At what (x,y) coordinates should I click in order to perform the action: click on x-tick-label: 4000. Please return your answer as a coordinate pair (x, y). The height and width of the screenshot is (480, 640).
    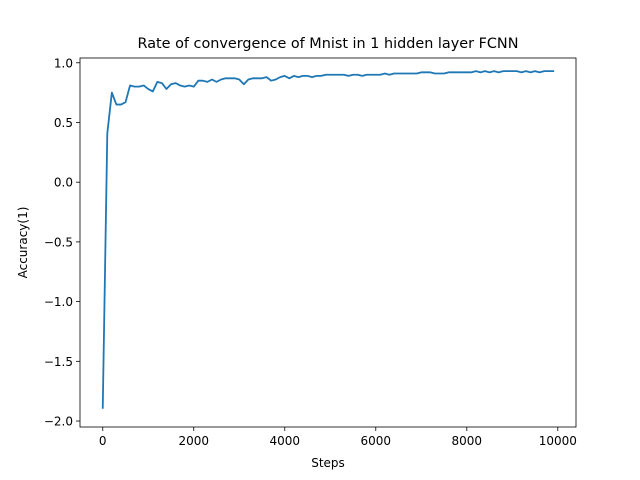
    Looking at the image, I should click on (284, 441).